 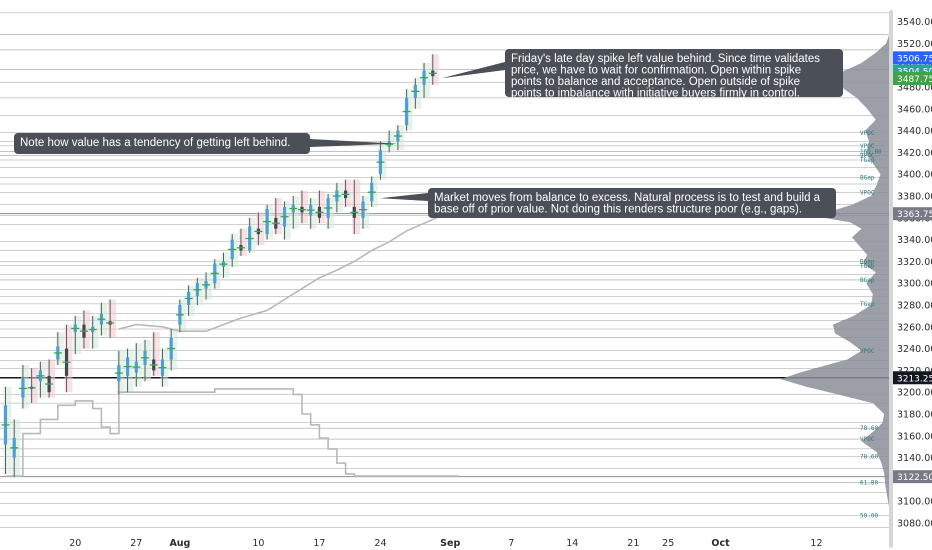 I want to click on callout-box, so click(x=674, y=73).